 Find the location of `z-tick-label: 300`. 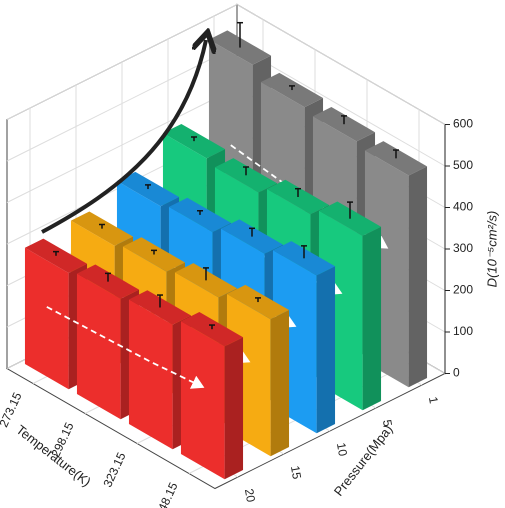

z-tick-label: 300 is located at coordinates (463, 248).